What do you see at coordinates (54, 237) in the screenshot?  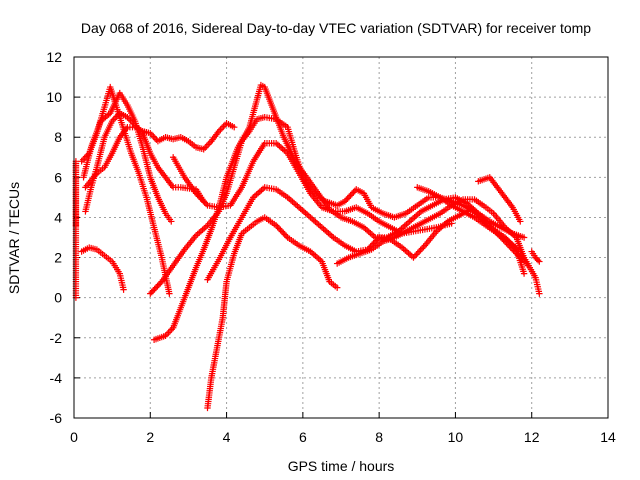 I see `y-tick-labels: -6 -4 -2 0 2 4 6 8 10 12` at bounding box center [54, 237].